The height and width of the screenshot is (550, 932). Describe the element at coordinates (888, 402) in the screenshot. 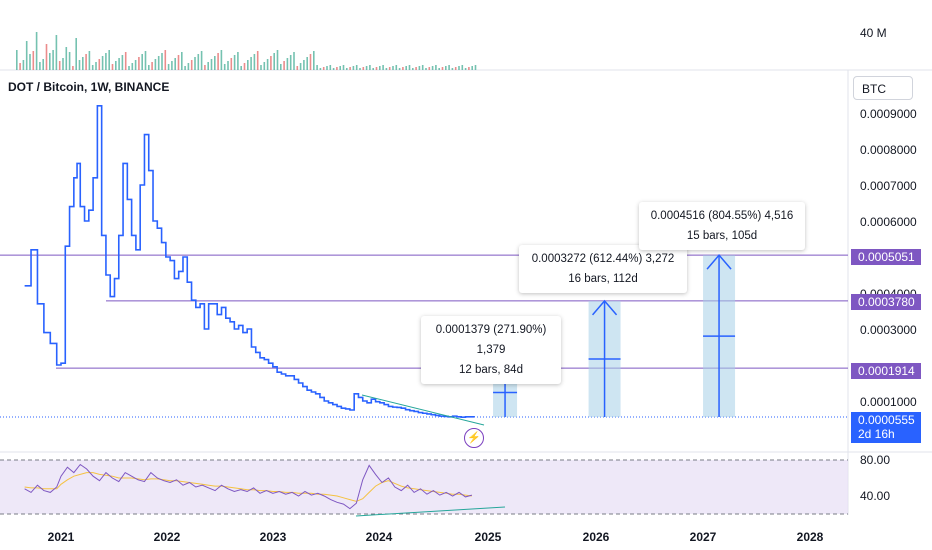

I see `price-tick: 0.0001000` at that location.